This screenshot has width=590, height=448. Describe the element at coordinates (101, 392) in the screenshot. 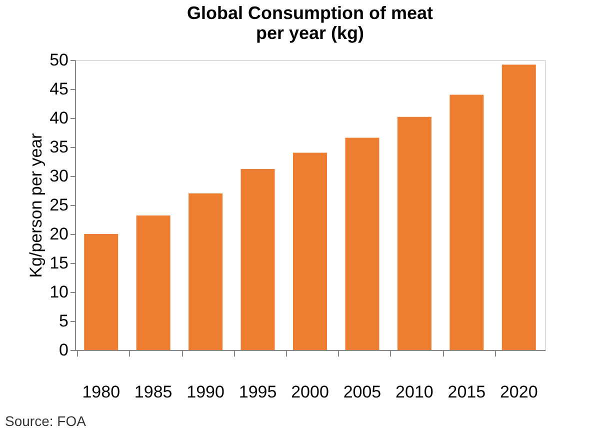

I see `x-tick-label: 1980` at that location.